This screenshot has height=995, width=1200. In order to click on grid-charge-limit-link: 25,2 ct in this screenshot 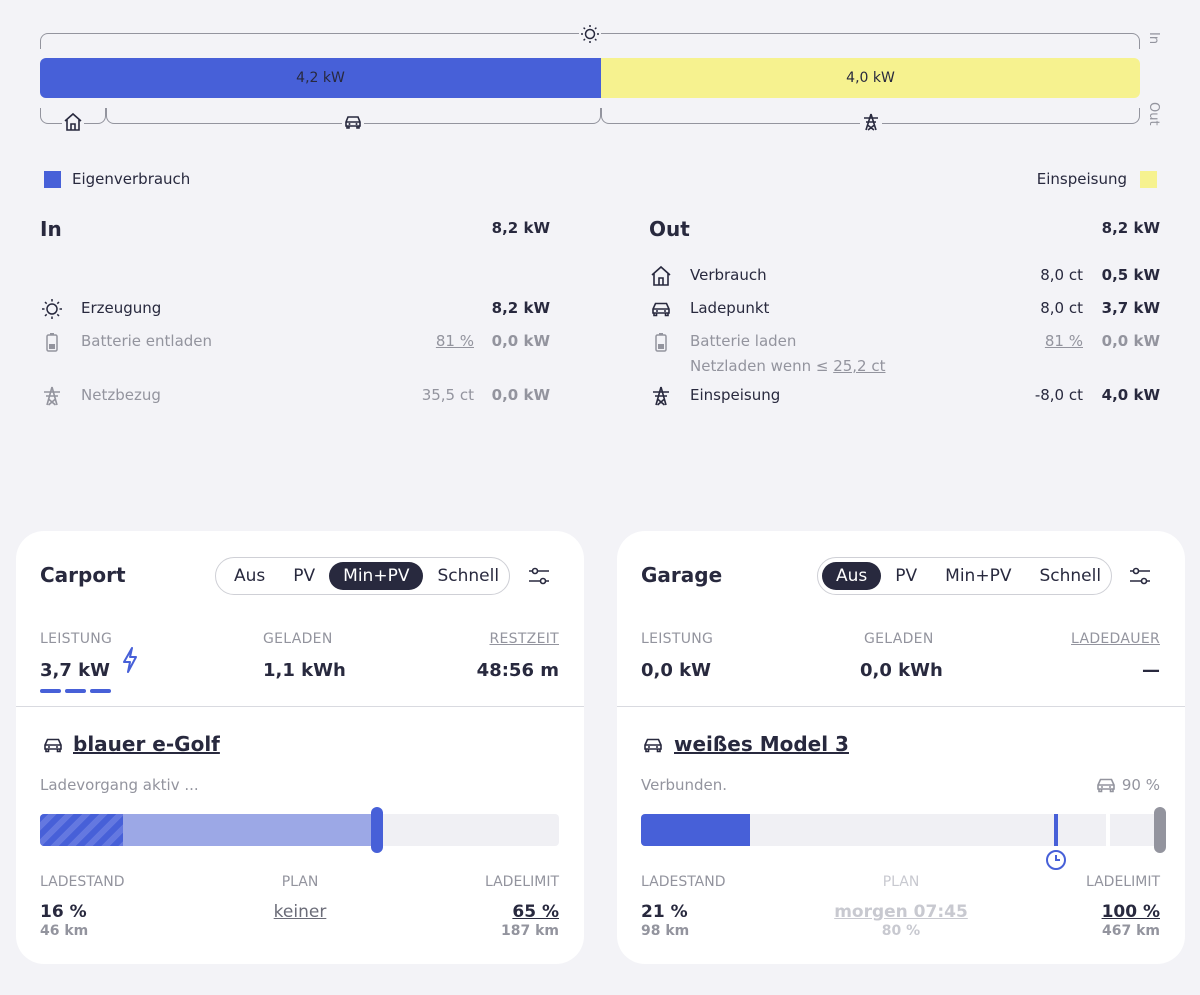, I will do `click(859, 366)`.